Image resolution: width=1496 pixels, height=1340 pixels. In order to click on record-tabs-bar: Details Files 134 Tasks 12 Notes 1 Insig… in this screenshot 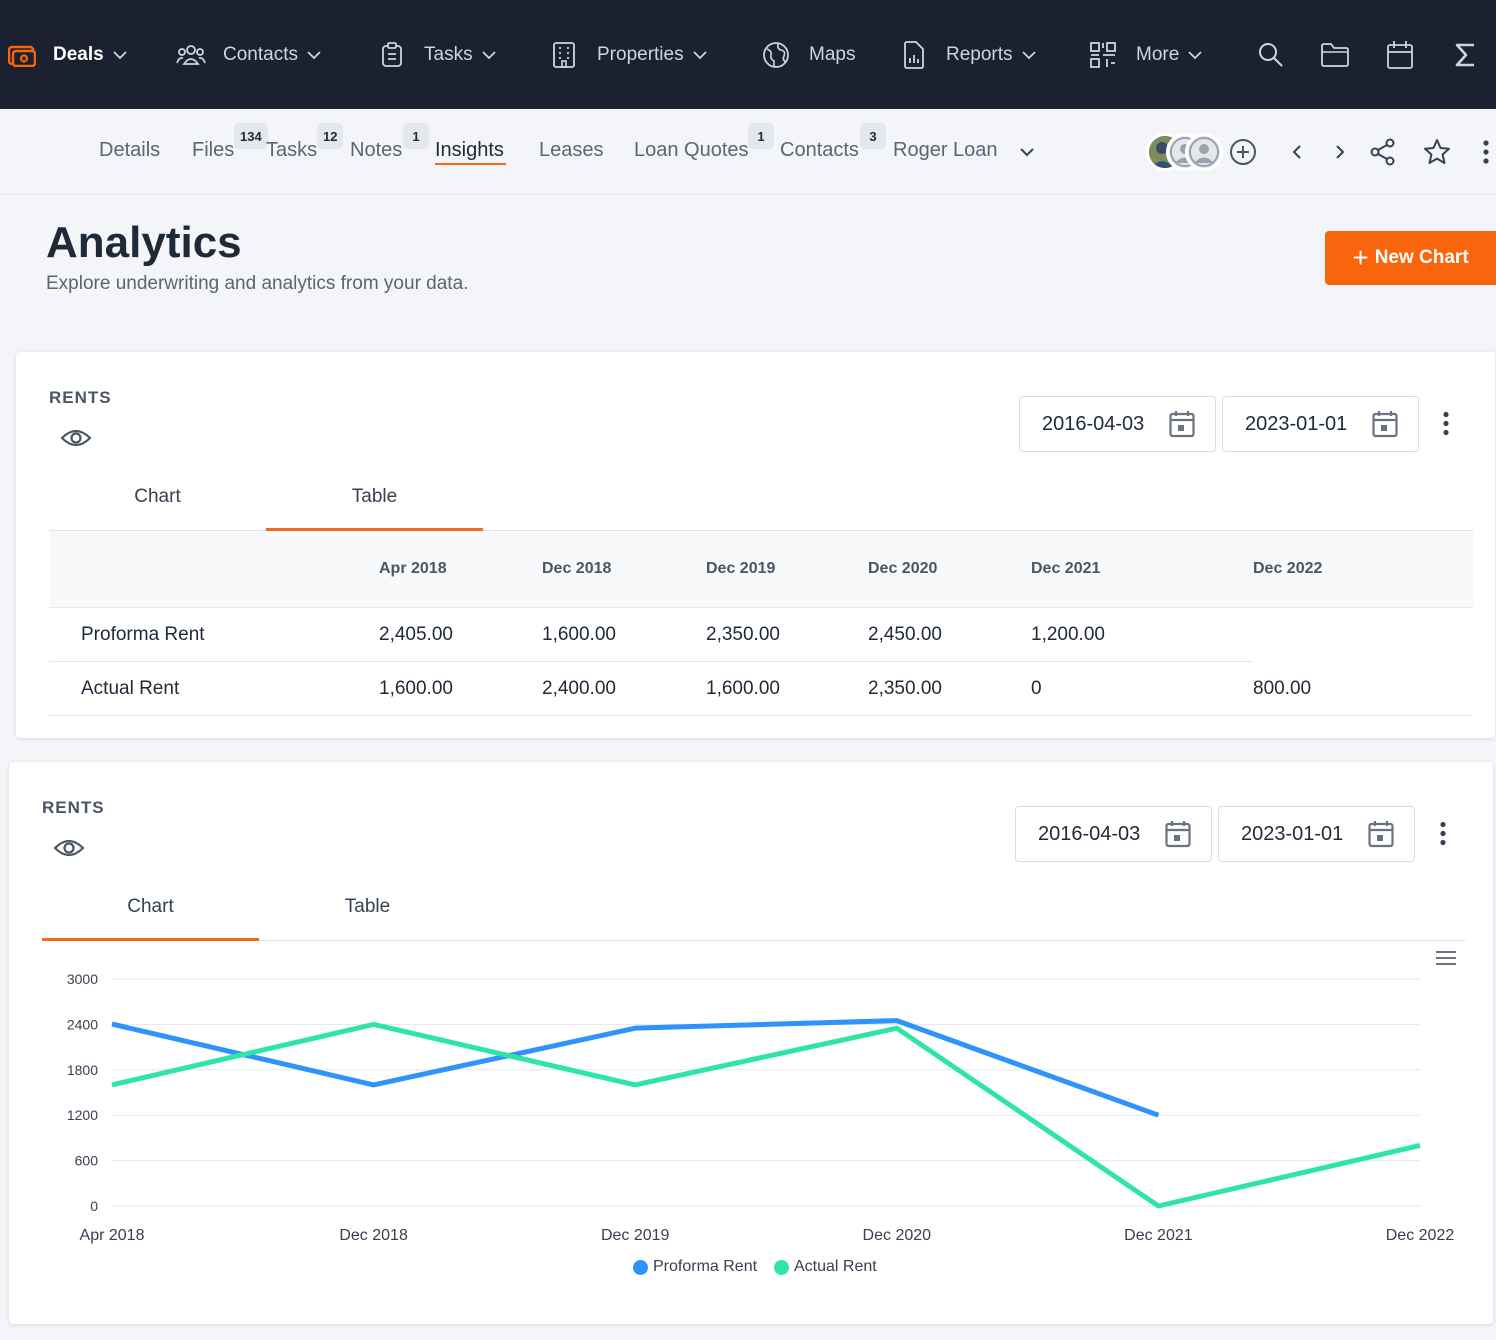, I will do `click(748, 152)`.